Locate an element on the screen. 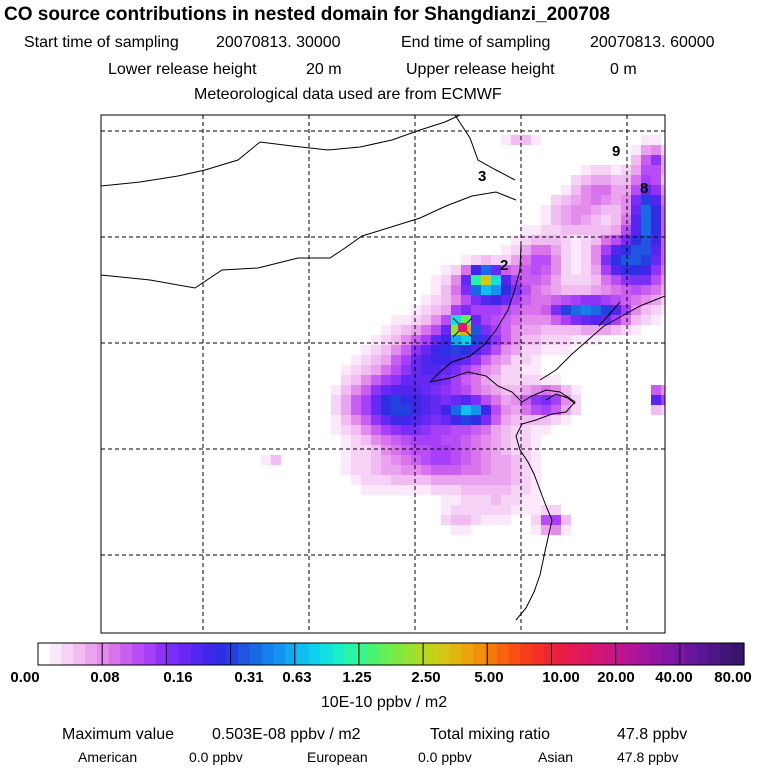 Image resolution: width=768 pixels, height=768 pixels. colorbar is located at coordinates (391, 654).